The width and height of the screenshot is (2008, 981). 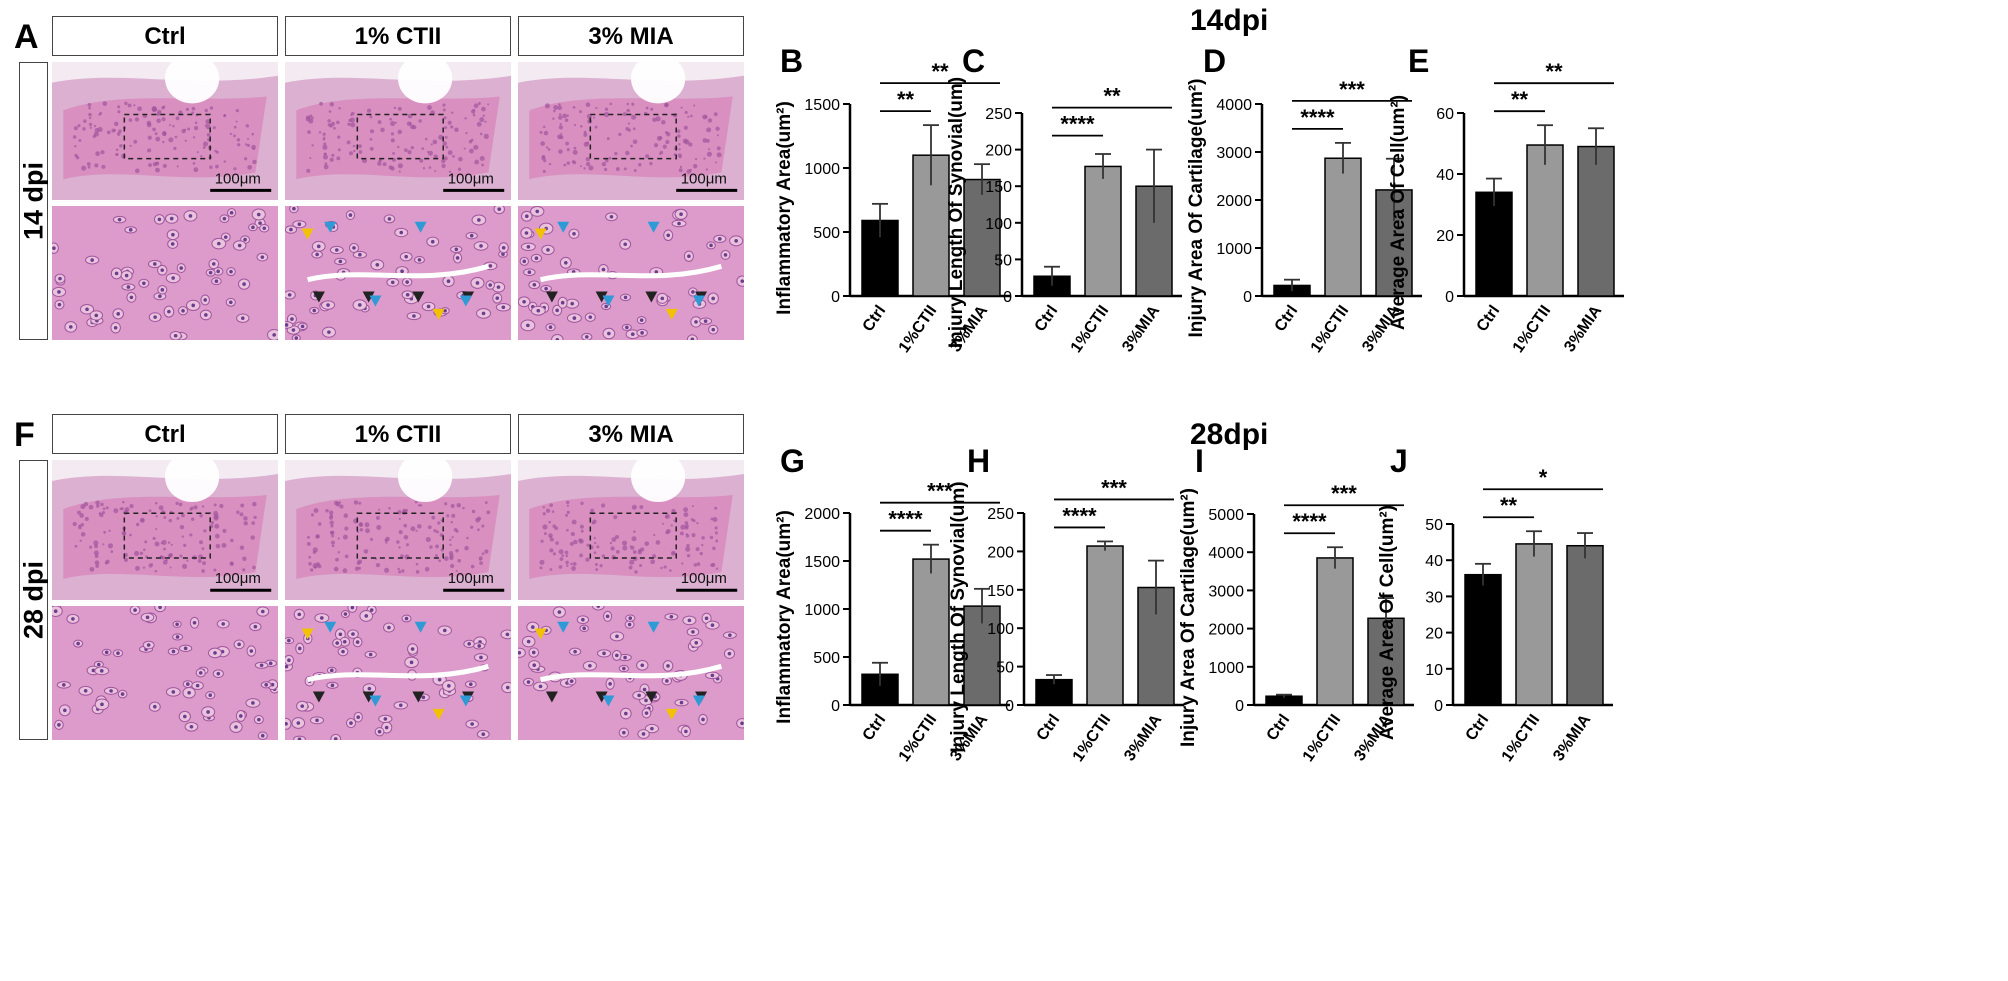 I want to click on histology-ctrl-overview-28dpi: 100μm, so click(x=165, y=530).